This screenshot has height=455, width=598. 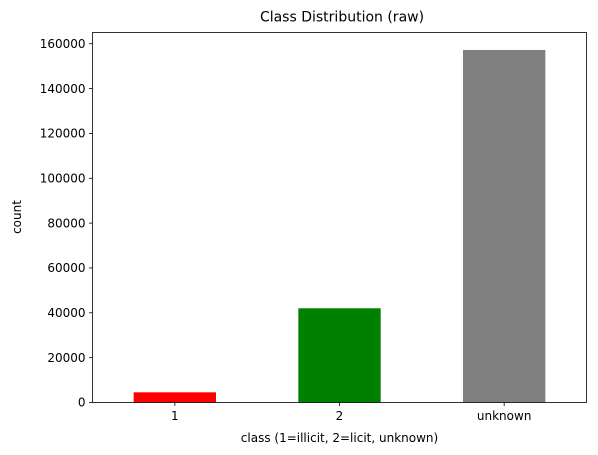 What do you see at coordinates (63, 89) in the screenshot?
I see `y-tick-label: 140000` at bounding box center [63, 89].